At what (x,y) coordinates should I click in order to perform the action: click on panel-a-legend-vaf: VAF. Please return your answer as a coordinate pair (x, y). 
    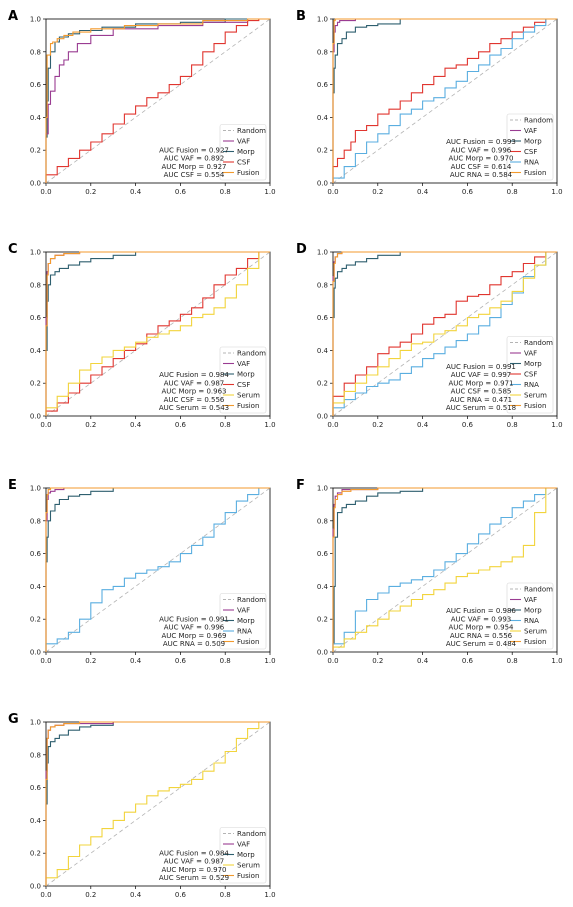
    Looking at the image, I should click on (243, 142).